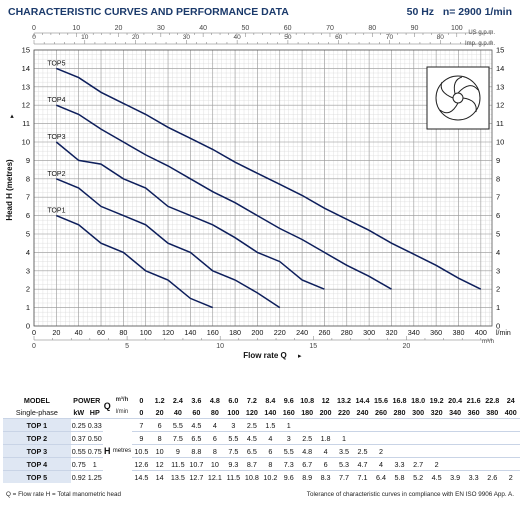  Describe the element at coordinates (265, 355) in the screenshot. I see `x-axis-label: Flow rate Q` at that location.